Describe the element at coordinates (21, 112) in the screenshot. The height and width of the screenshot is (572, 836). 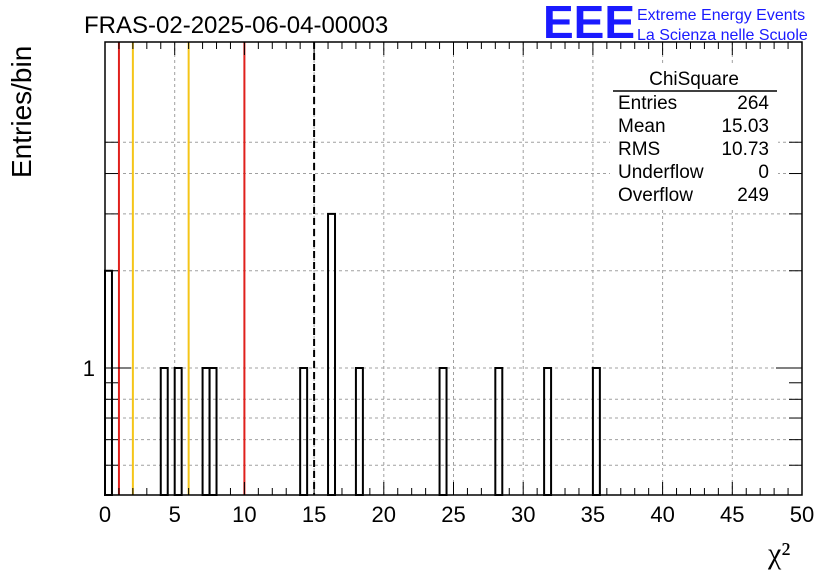
I see `y-axis-label: Entries/bin` at that location.